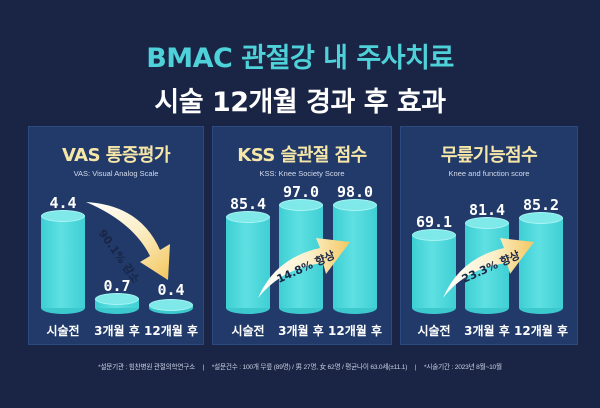 Image resolution: width=600 pixels, height=408 pixels. What do you see at coordinates (541, 263) in the screenshot?
I see `bar-knee-12m` at bounding box center [541, 263].